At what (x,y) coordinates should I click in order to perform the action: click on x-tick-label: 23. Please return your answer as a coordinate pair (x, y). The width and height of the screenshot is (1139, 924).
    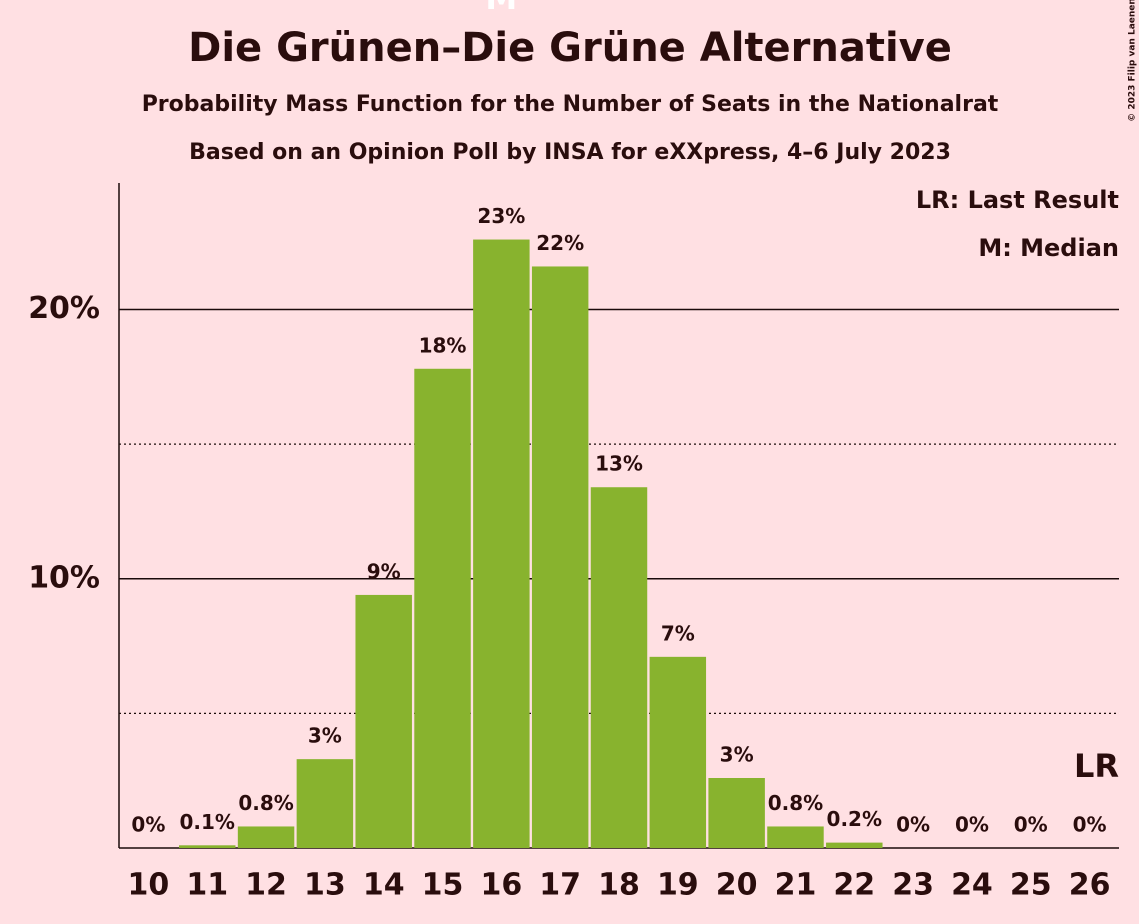
    Looking at the image, I should click on (913, 885).